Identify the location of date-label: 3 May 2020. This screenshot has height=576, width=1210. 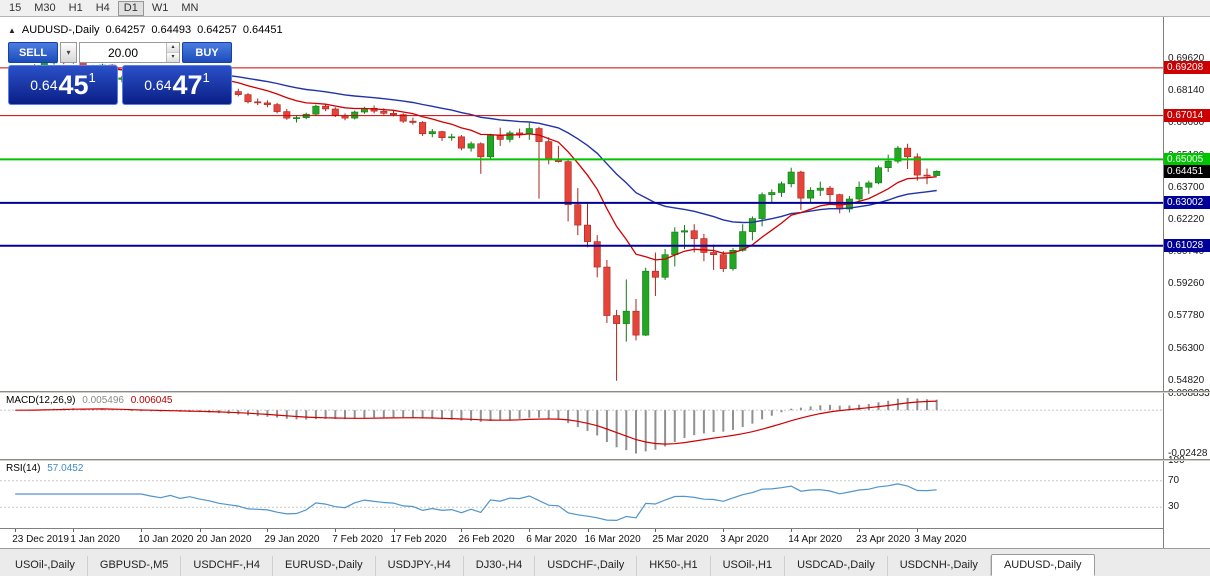
(940, 539).